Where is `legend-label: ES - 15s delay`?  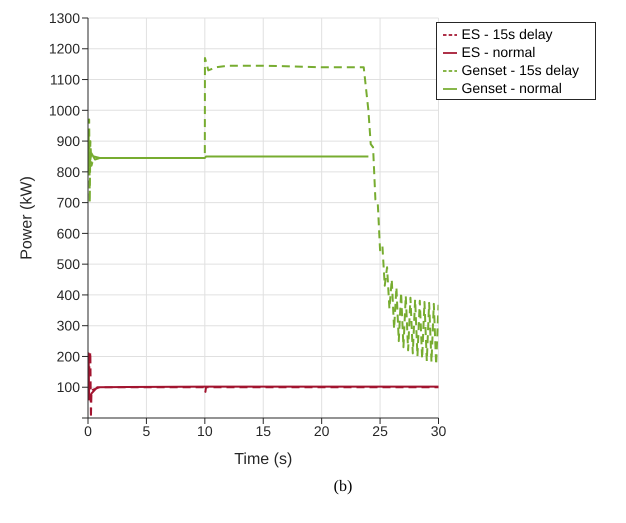 legend-label: ES - 15s delay is located at coordinates (507, 34).